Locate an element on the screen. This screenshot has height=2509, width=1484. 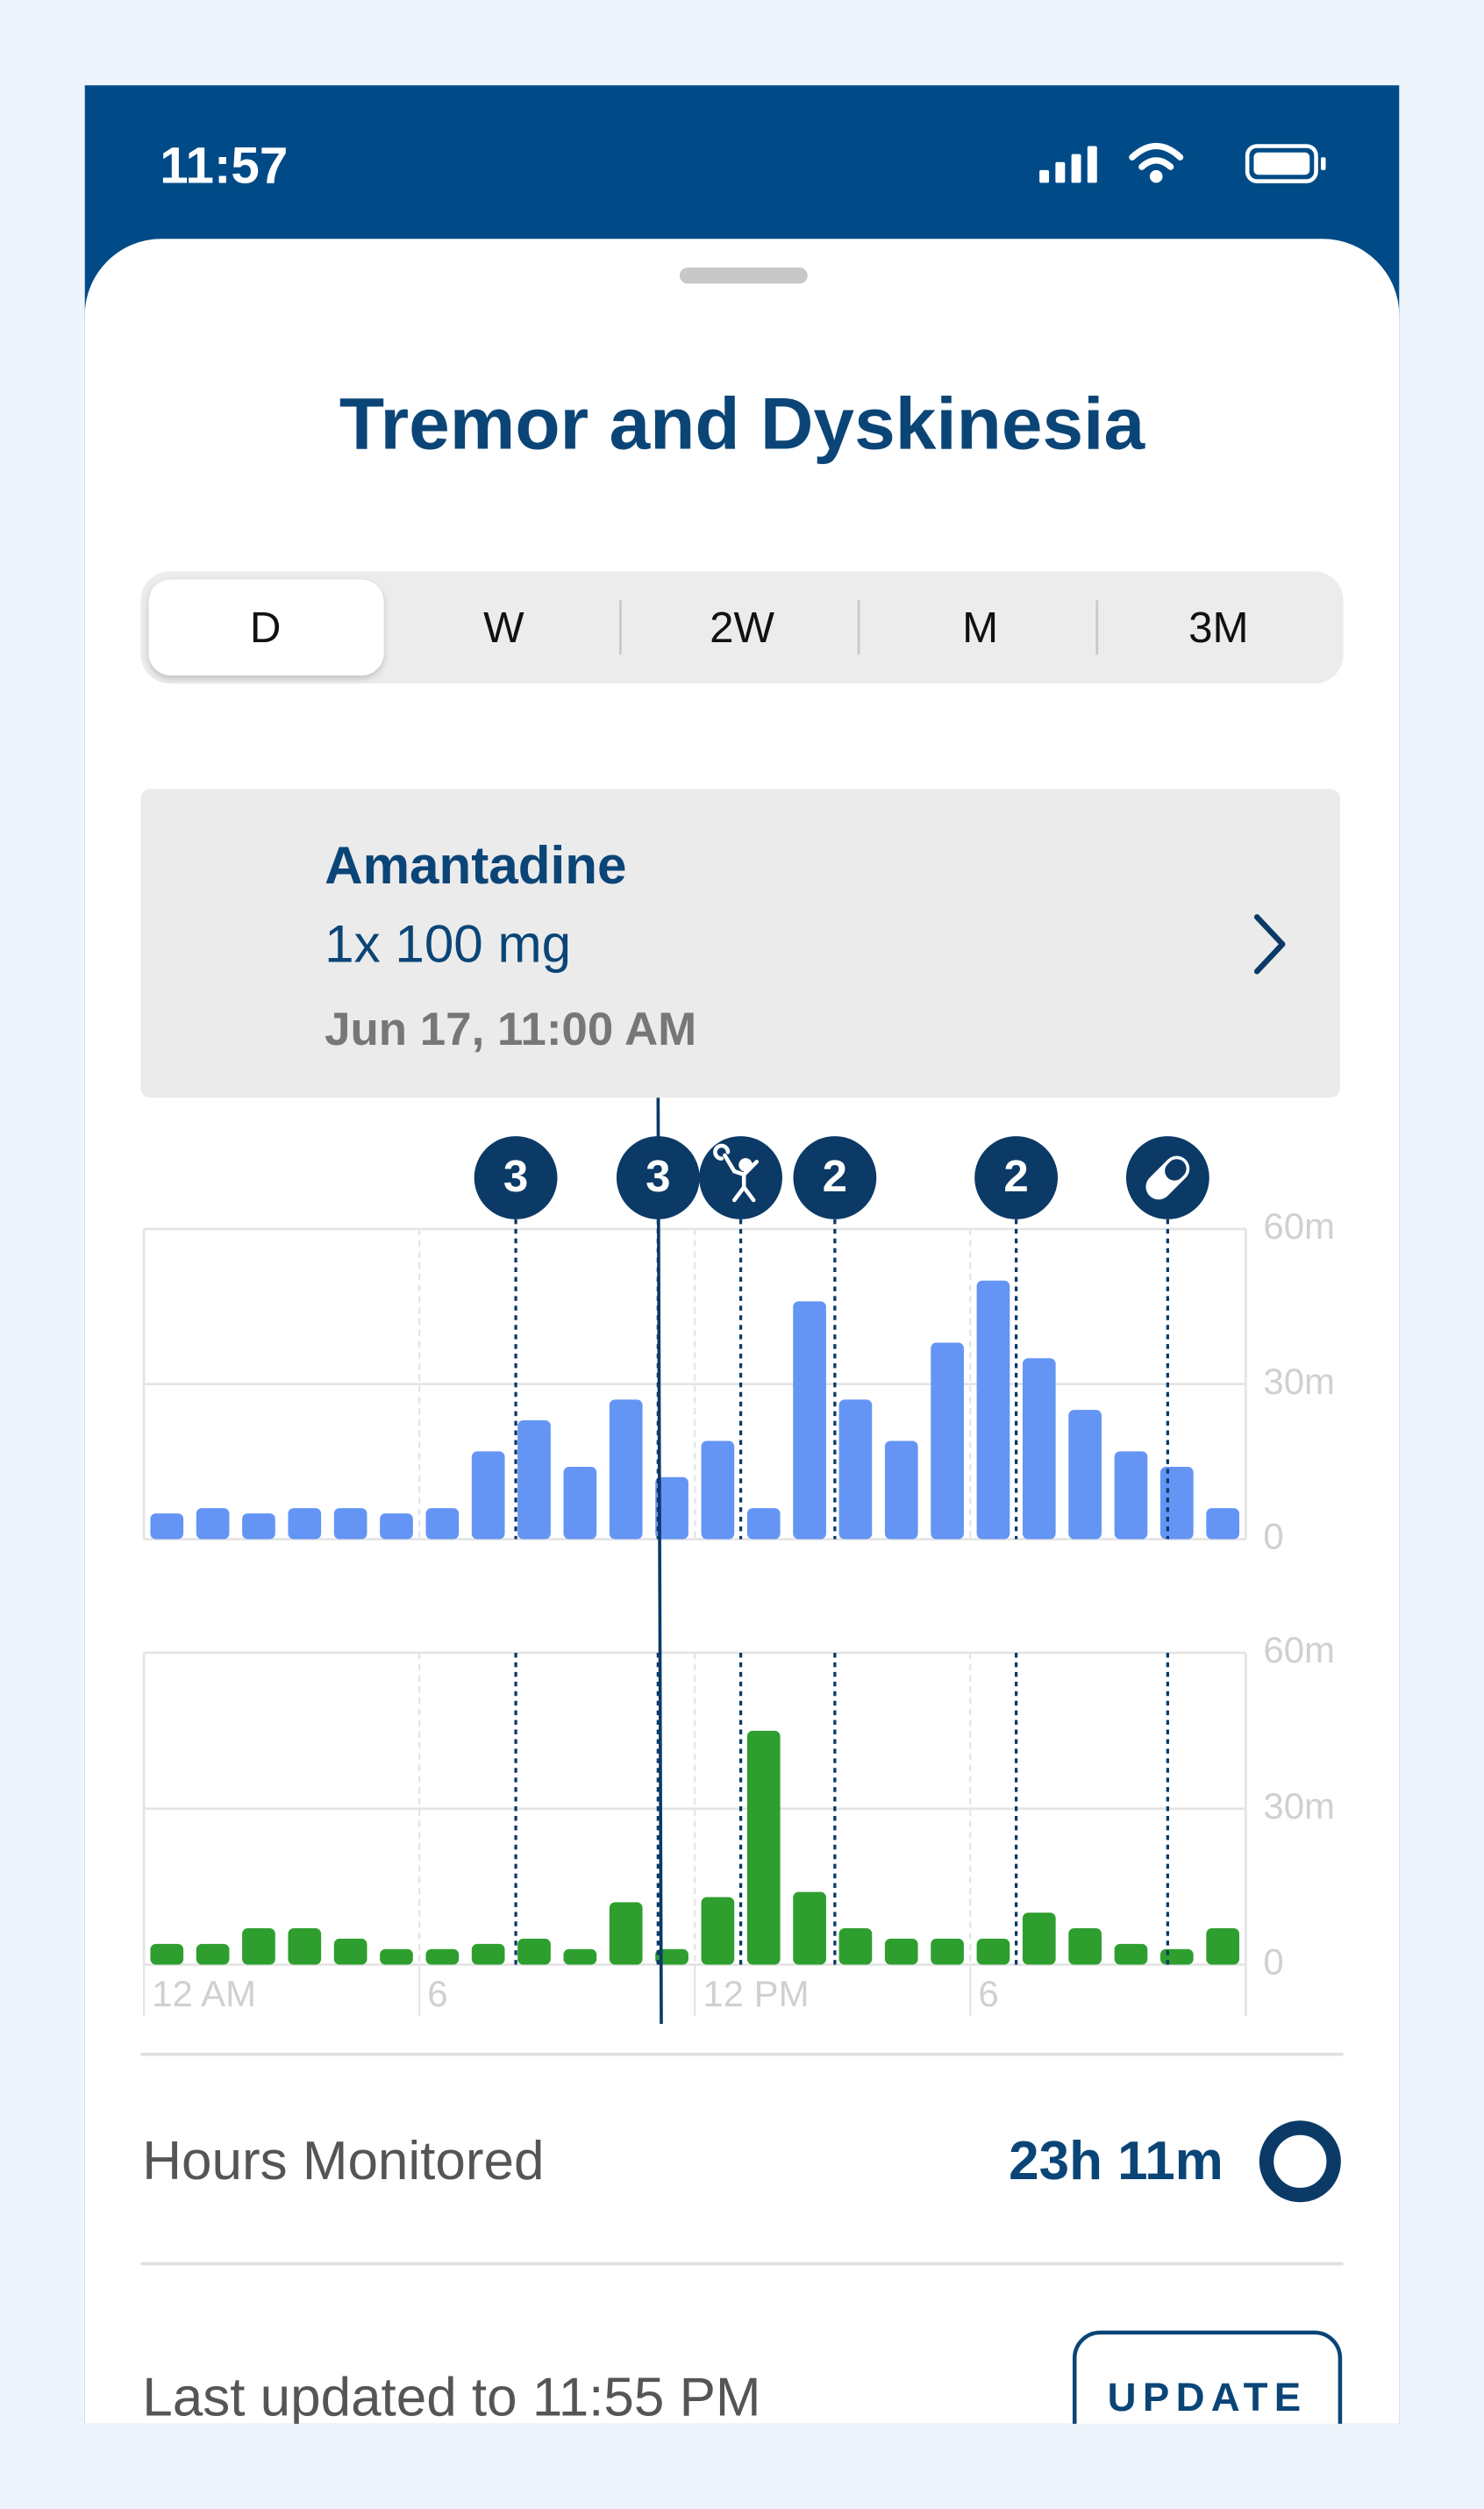
segment-label: D is located at coordinates (266, 628).